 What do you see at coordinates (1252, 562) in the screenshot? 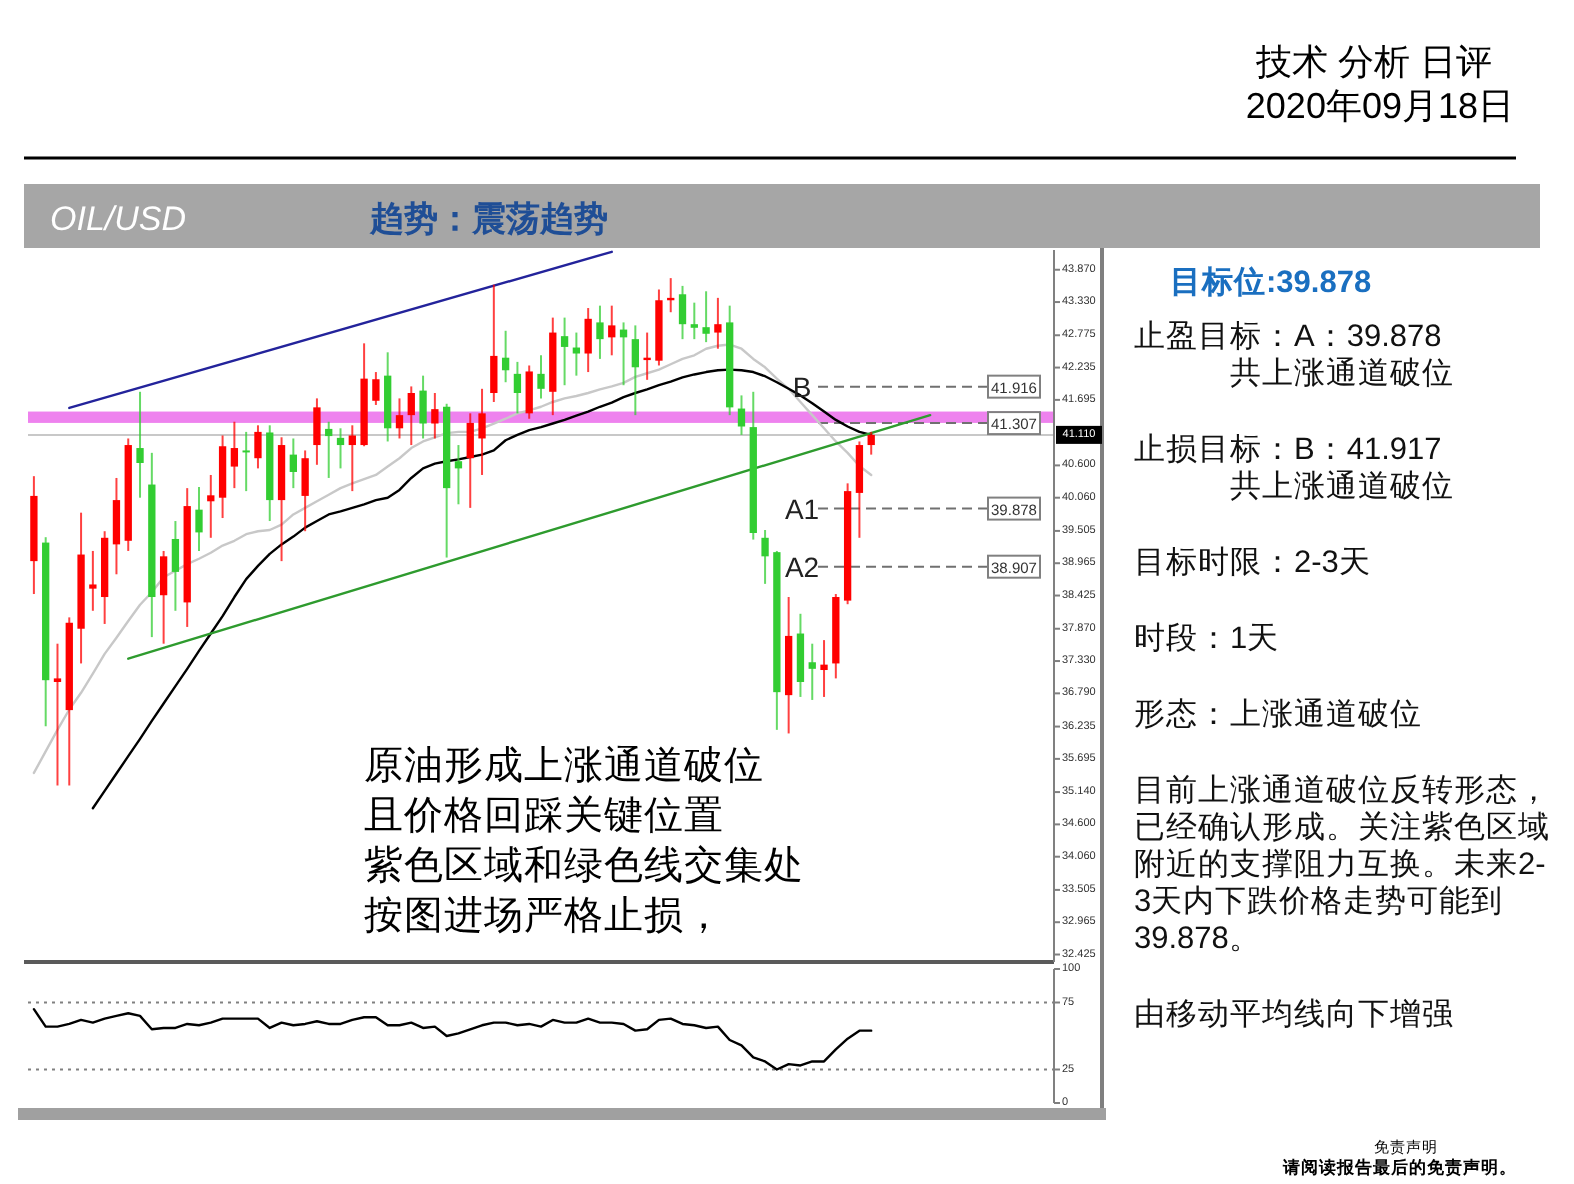
I see `text: 目标时限：2-3天` at bounding box center [1252, 562].